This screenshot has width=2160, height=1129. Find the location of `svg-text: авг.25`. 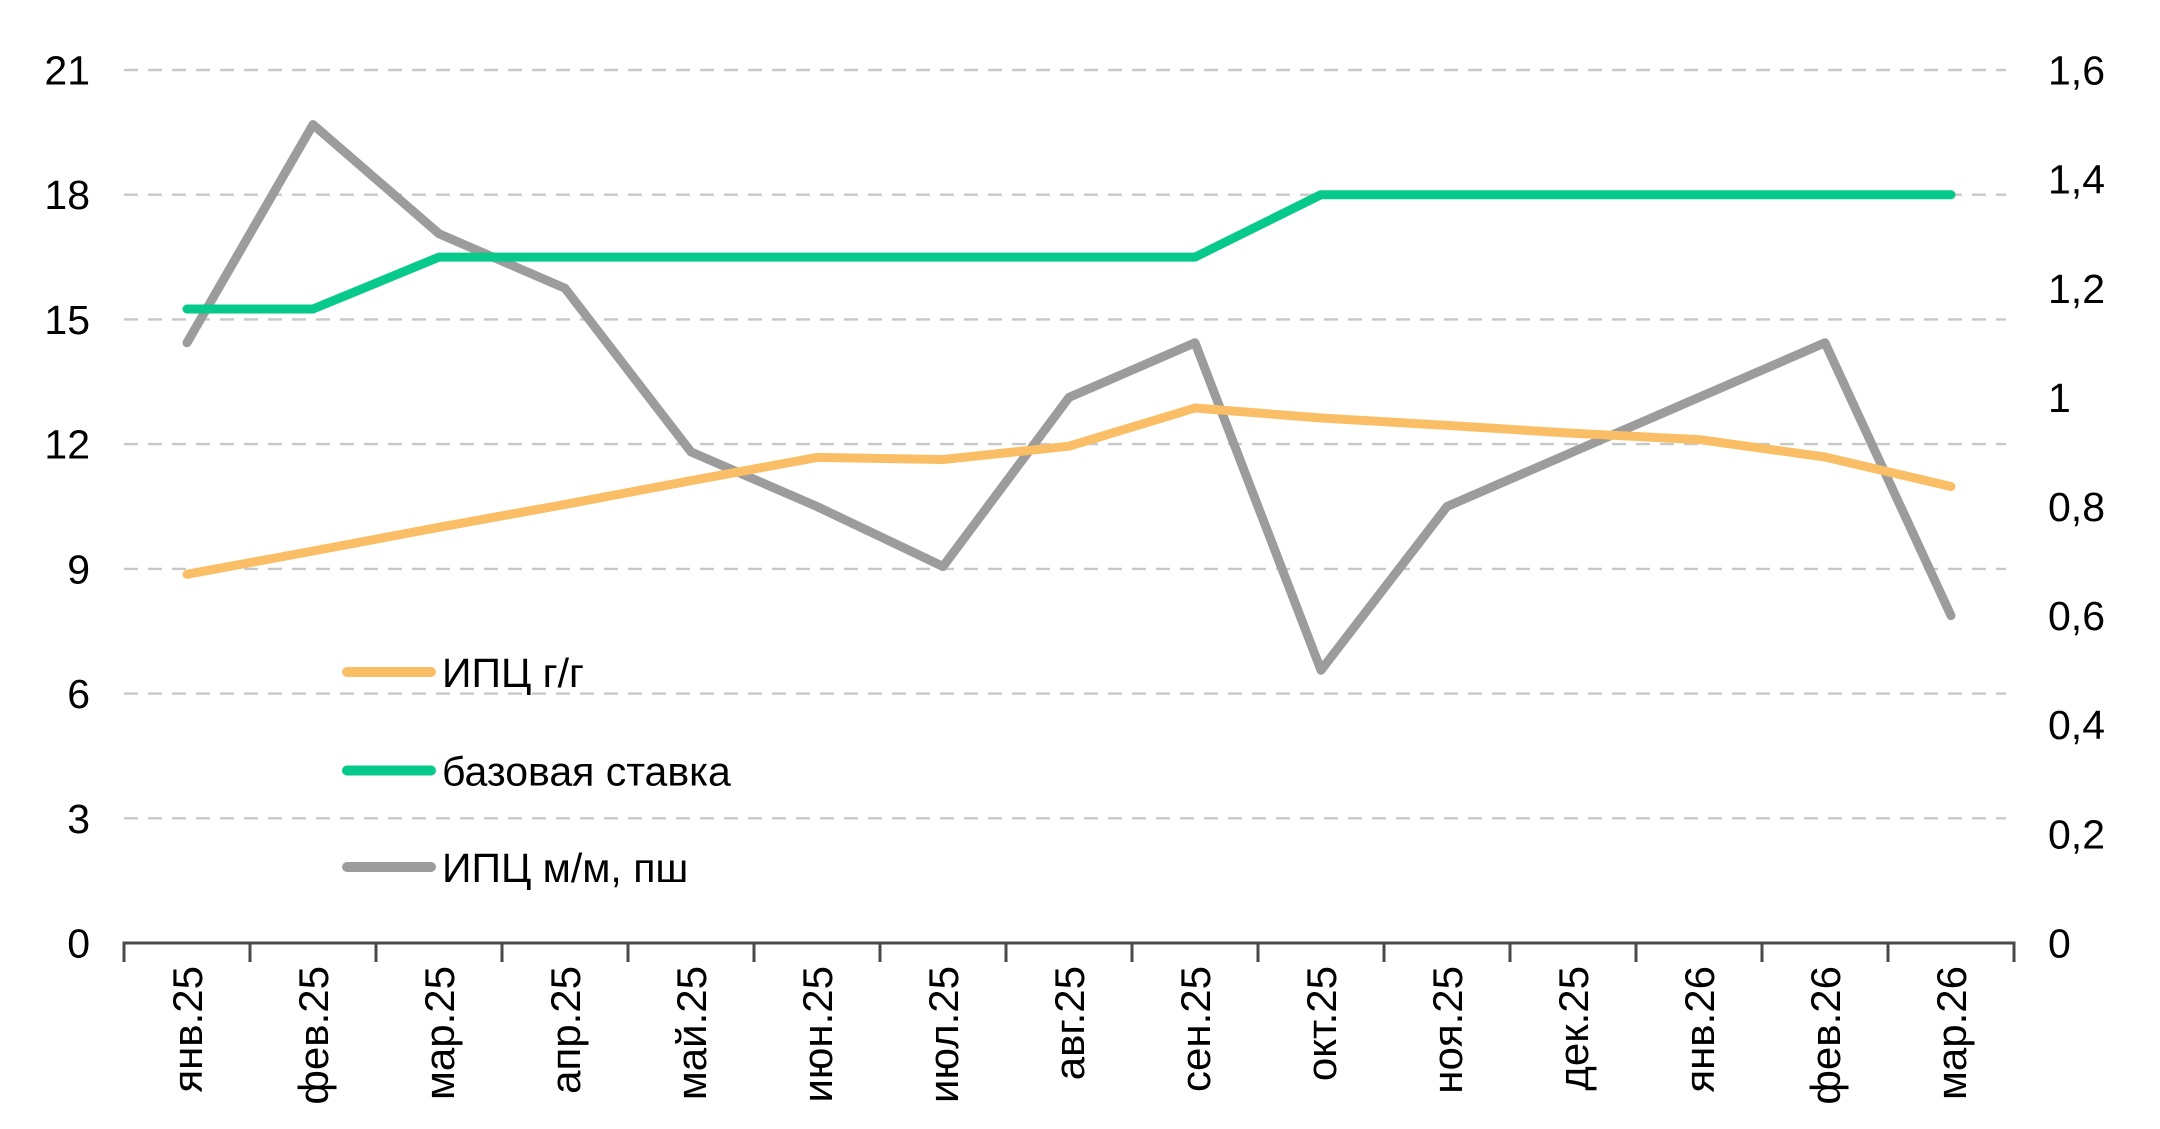

svg-text: авг.25 is located at coordinates (1069, 1023).